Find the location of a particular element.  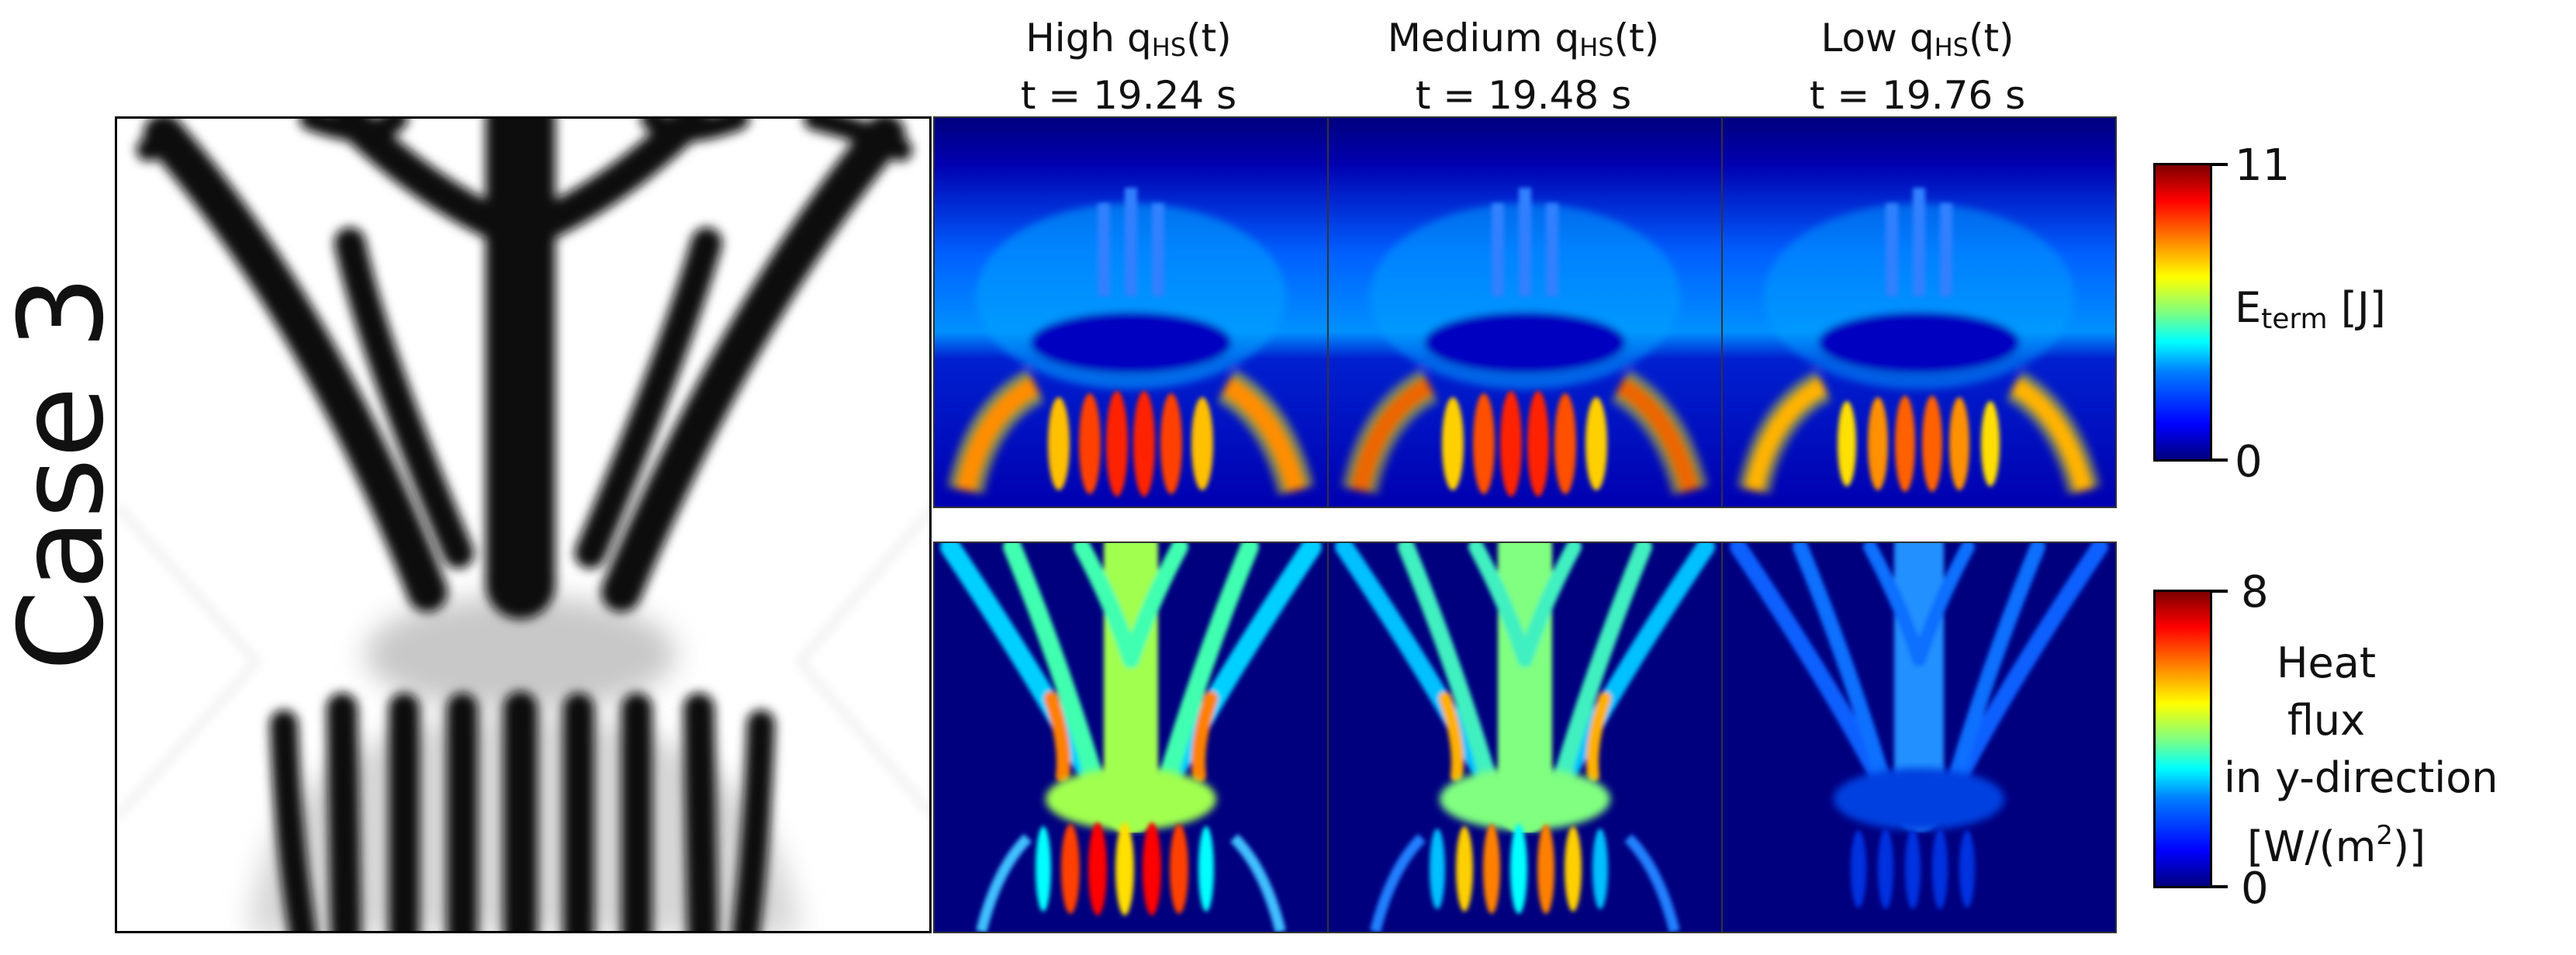

heatflux-colorbar-max: 8 is located at coordinates (2255, 592).